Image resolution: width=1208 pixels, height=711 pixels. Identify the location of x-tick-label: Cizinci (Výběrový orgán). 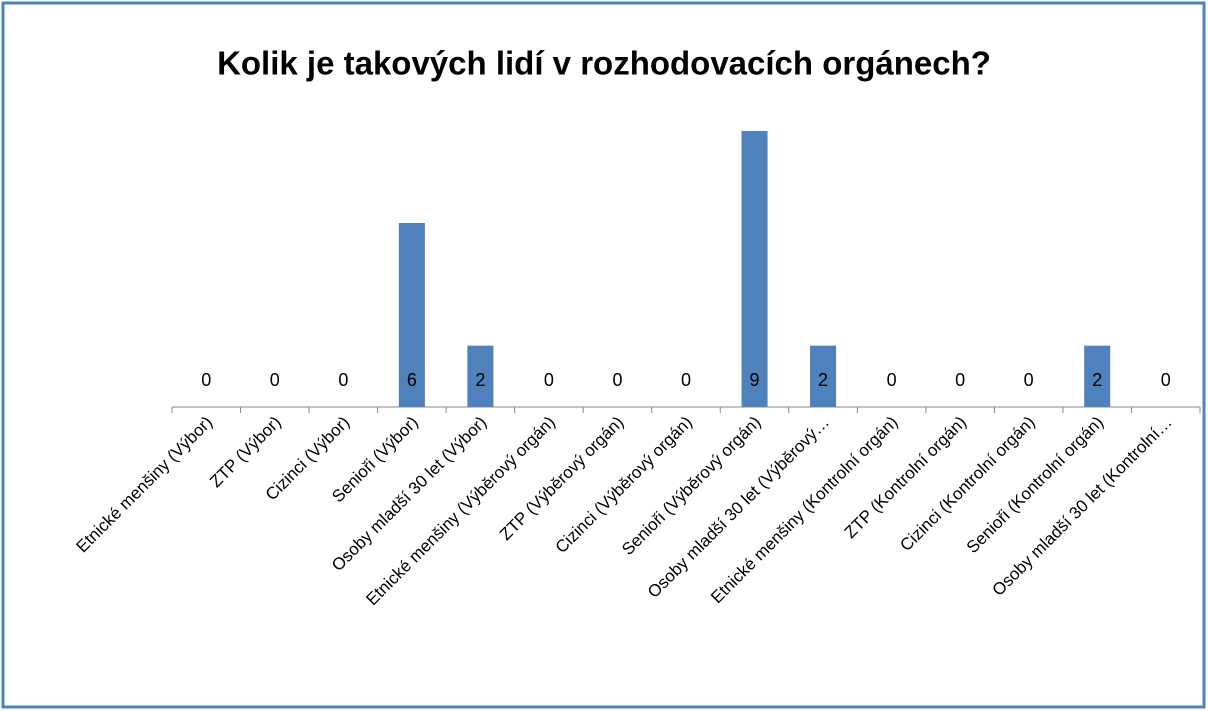
(624, 485).